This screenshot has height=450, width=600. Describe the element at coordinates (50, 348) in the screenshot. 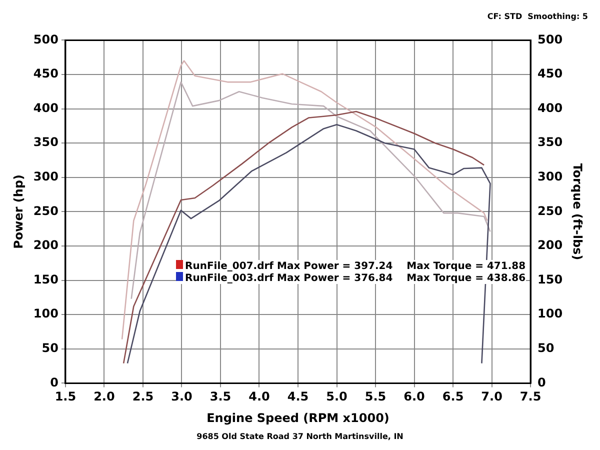

I see `y-tick-label: 50` at that location.